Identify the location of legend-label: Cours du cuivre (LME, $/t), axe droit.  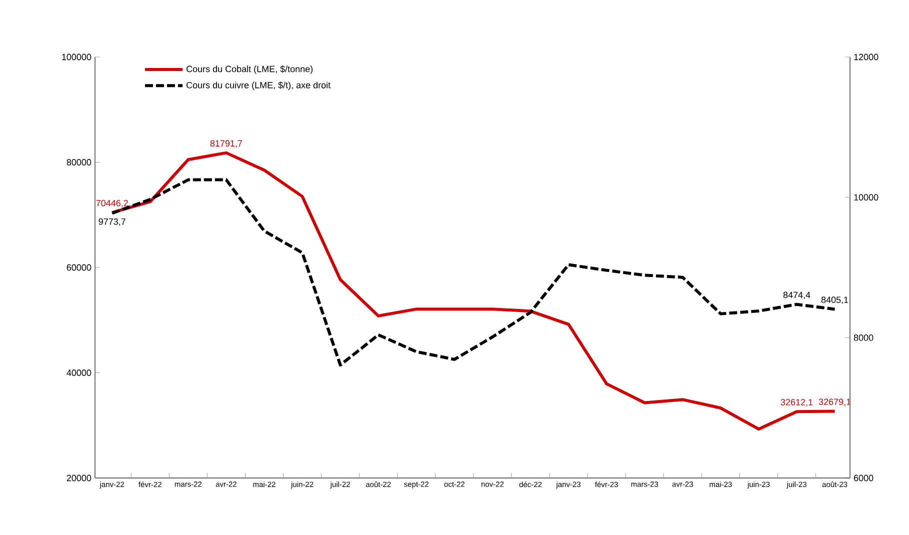
(258, 86).